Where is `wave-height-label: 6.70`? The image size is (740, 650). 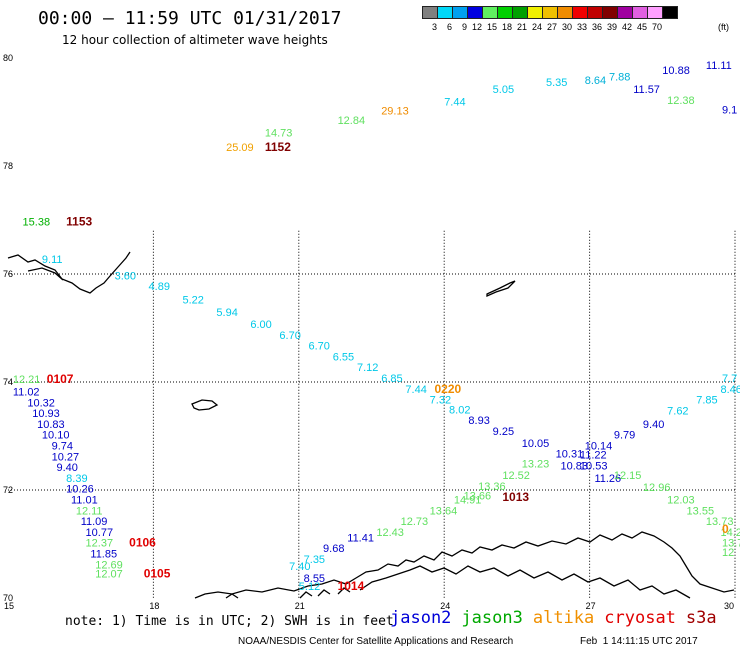
wave-height-label: 6.70 is located at coordinates (289, 336).